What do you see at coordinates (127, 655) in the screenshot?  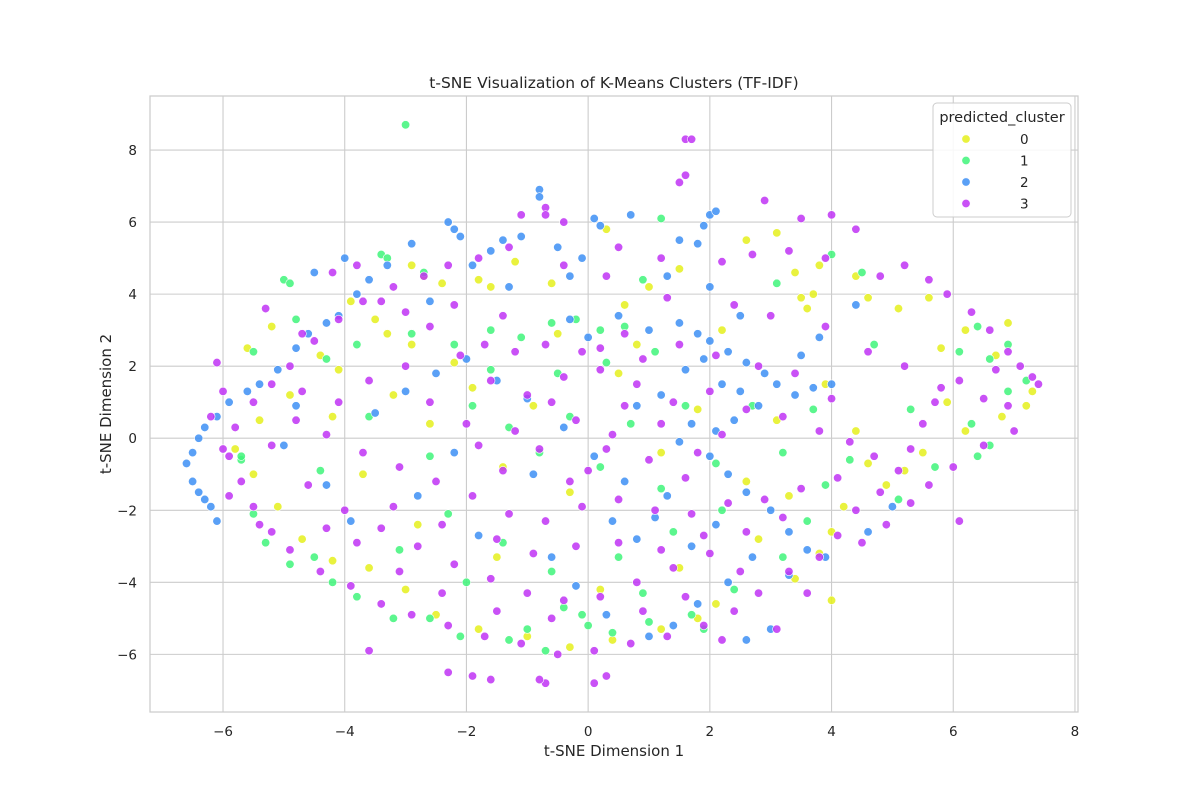 I see `y-tick-label: −6` at bounding box center [127, 655].